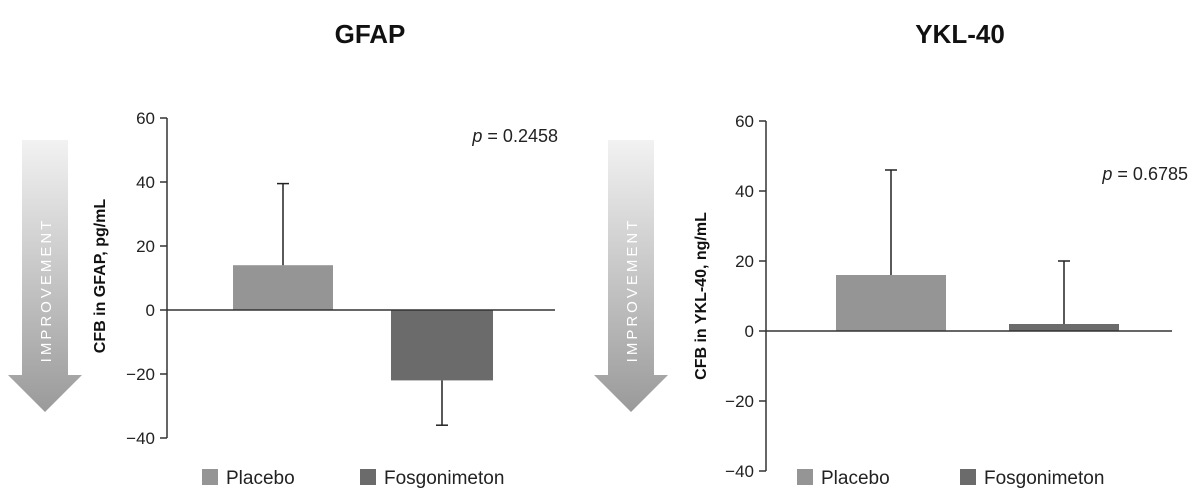 The image size is (1199, 496). Describe the element at coordinates (370, 34) in the screenshot. I see `chart-title: GFAP` at that location.